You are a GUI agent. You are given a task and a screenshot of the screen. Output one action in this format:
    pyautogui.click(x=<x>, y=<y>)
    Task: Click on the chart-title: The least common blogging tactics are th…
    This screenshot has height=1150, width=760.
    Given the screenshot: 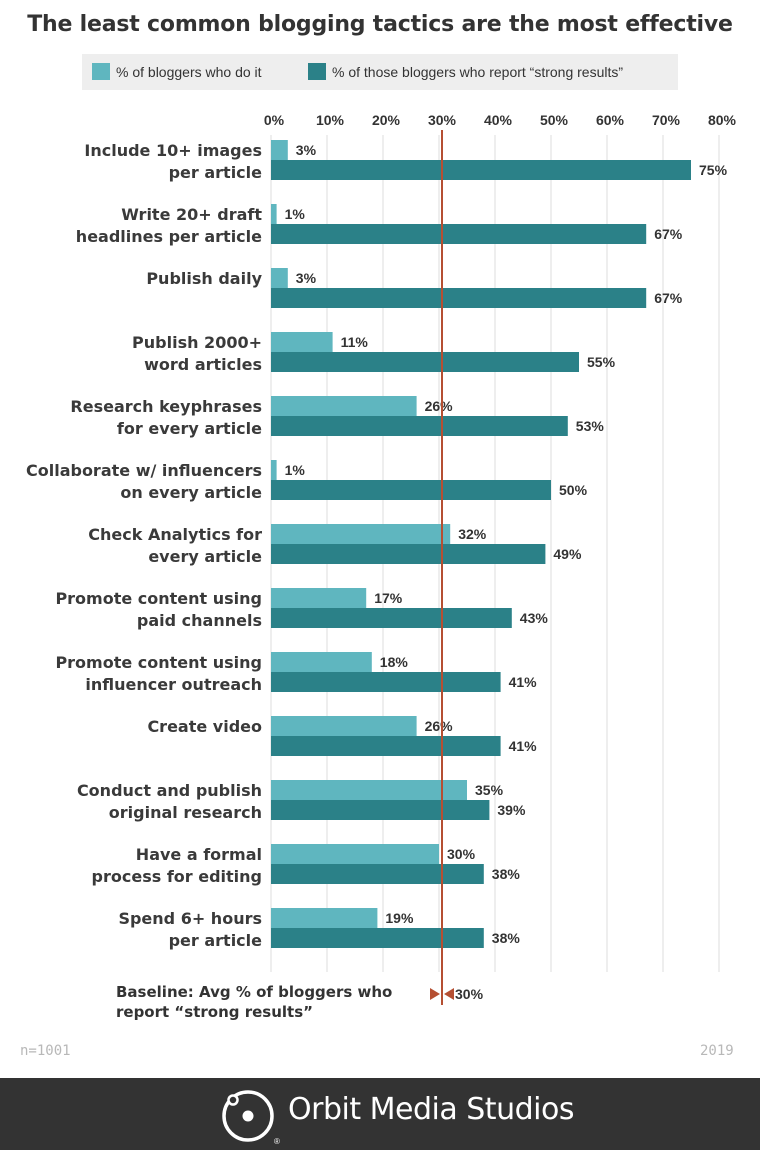 What is the action you would take?
    pyautogui.click(x=380, y=24)
    